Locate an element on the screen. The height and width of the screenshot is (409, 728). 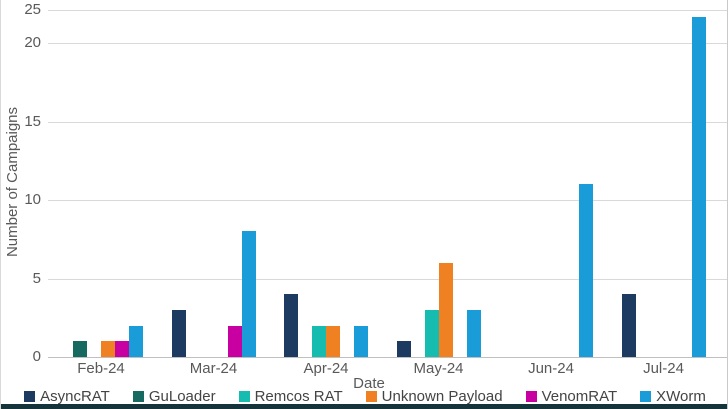
y-axis-title: Number of Campaigns is located at coordinates (12, 182).